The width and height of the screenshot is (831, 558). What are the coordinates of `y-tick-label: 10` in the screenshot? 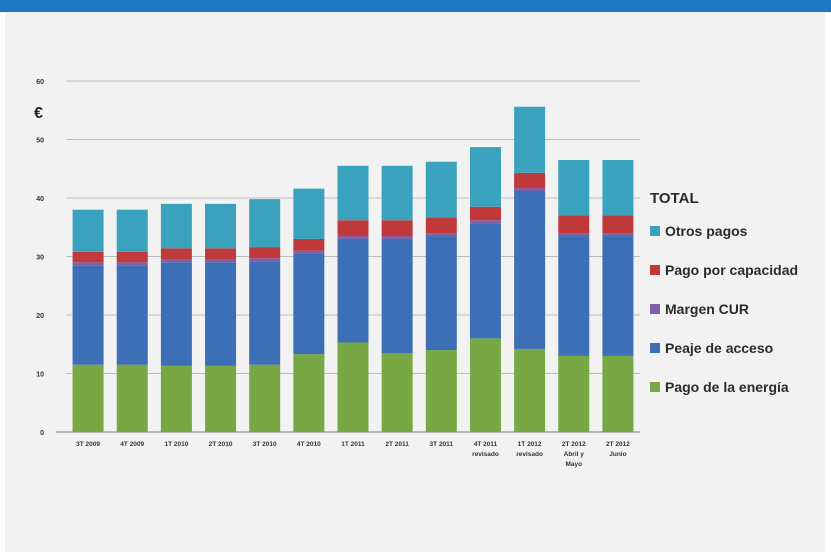 It's located at (40, 375).